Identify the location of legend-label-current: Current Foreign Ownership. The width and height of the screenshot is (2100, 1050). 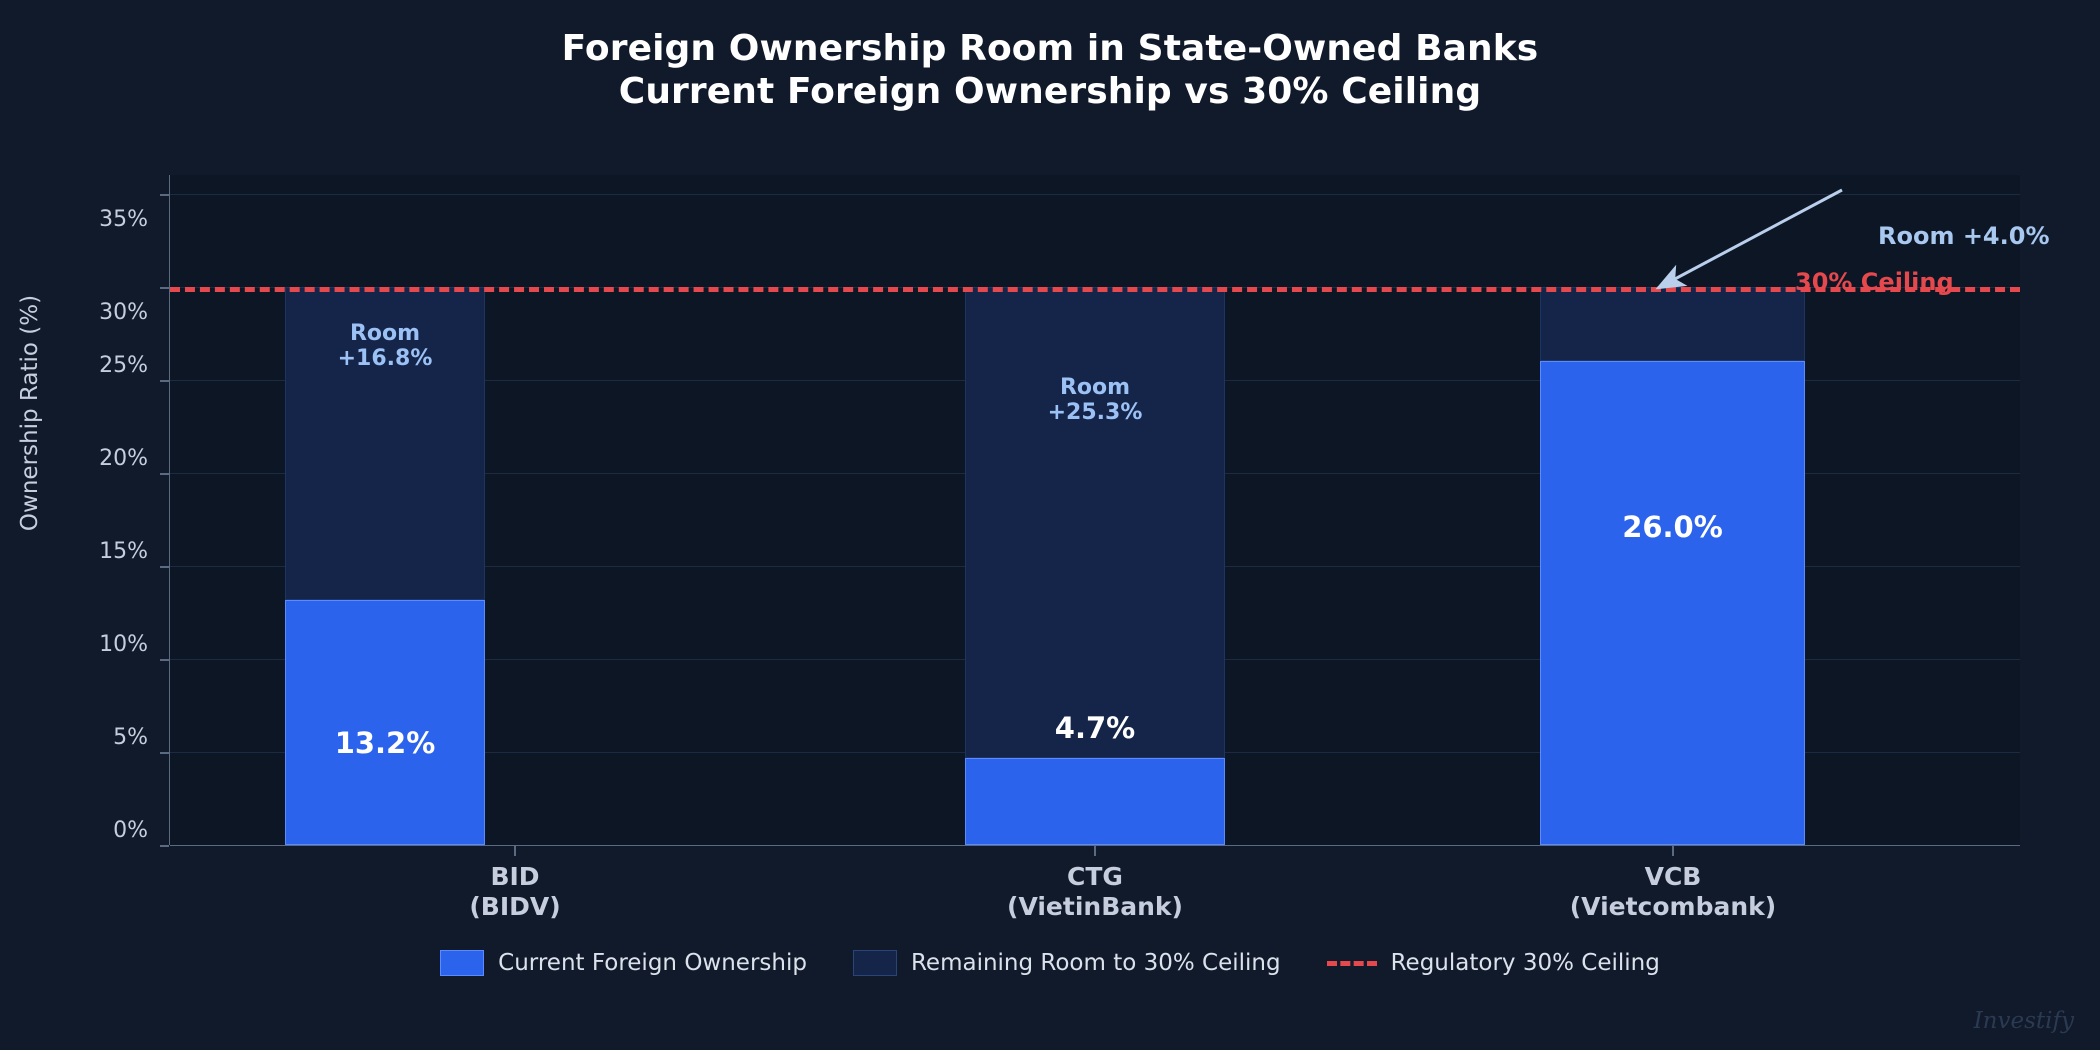
(652, 963).